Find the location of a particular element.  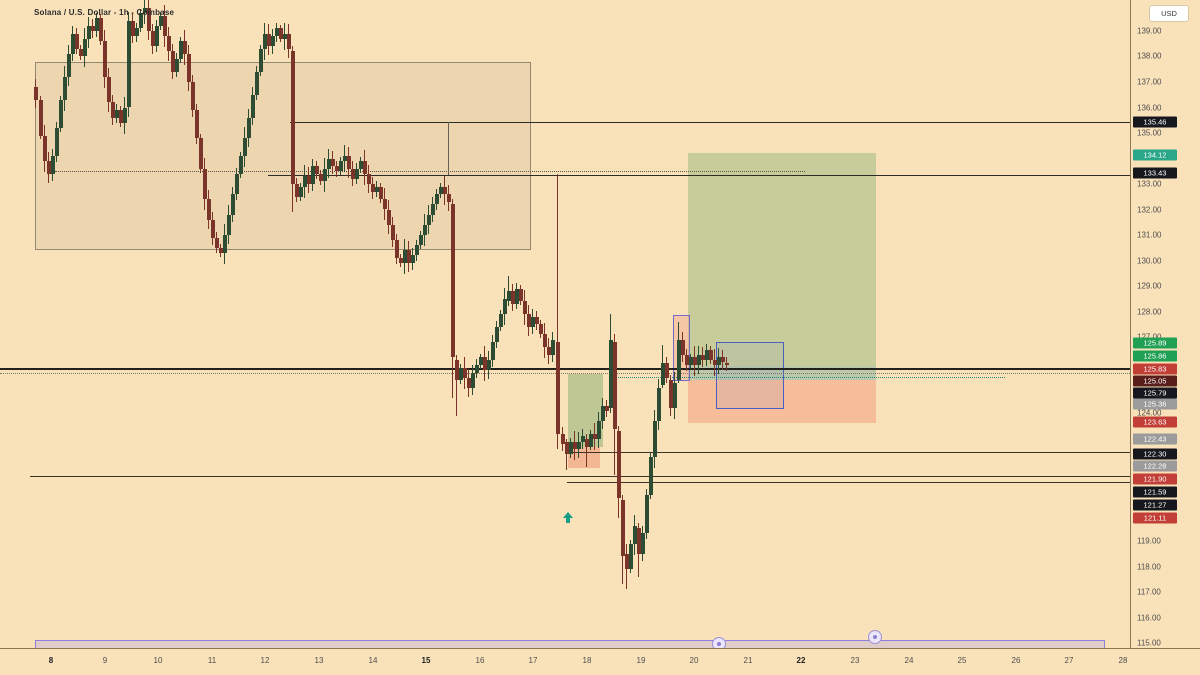

time-axis: 8 9 10 11 12 13 14 15 16 17 18 19 20 21 22 23 24 25 26 27 28 is located at coordinates (600, 661).